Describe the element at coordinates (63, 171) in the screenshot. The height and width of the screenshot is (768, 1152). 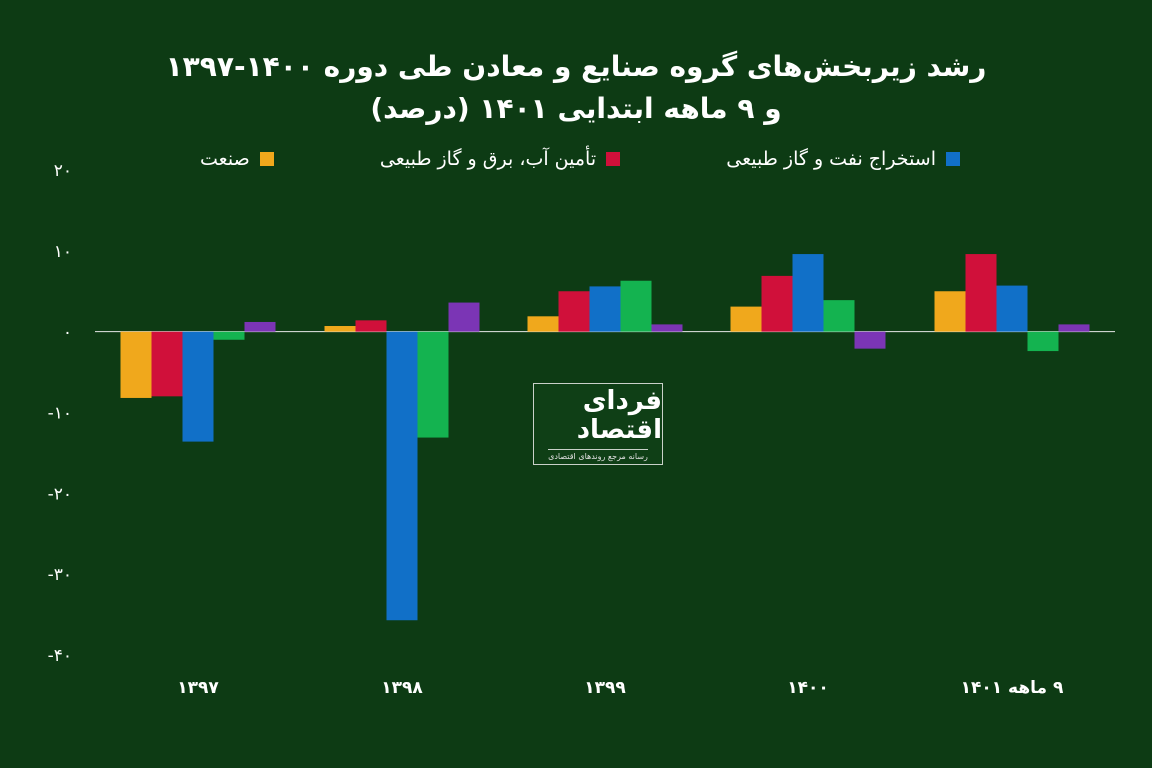
I see `y-tick-label: ۲۰` at that location.